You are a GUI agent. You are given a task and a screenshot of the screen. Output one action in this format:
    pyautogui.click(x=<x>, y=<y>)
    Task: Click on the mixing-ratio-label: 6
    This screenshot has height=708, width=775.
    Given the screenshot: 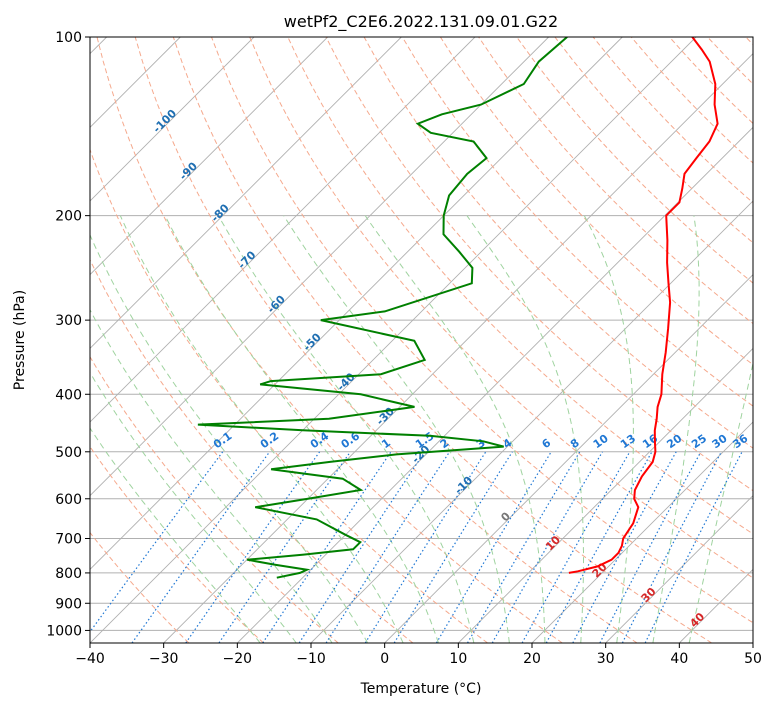 What is the action you would take?
    pyautogui.click(x=546, y=443)
    